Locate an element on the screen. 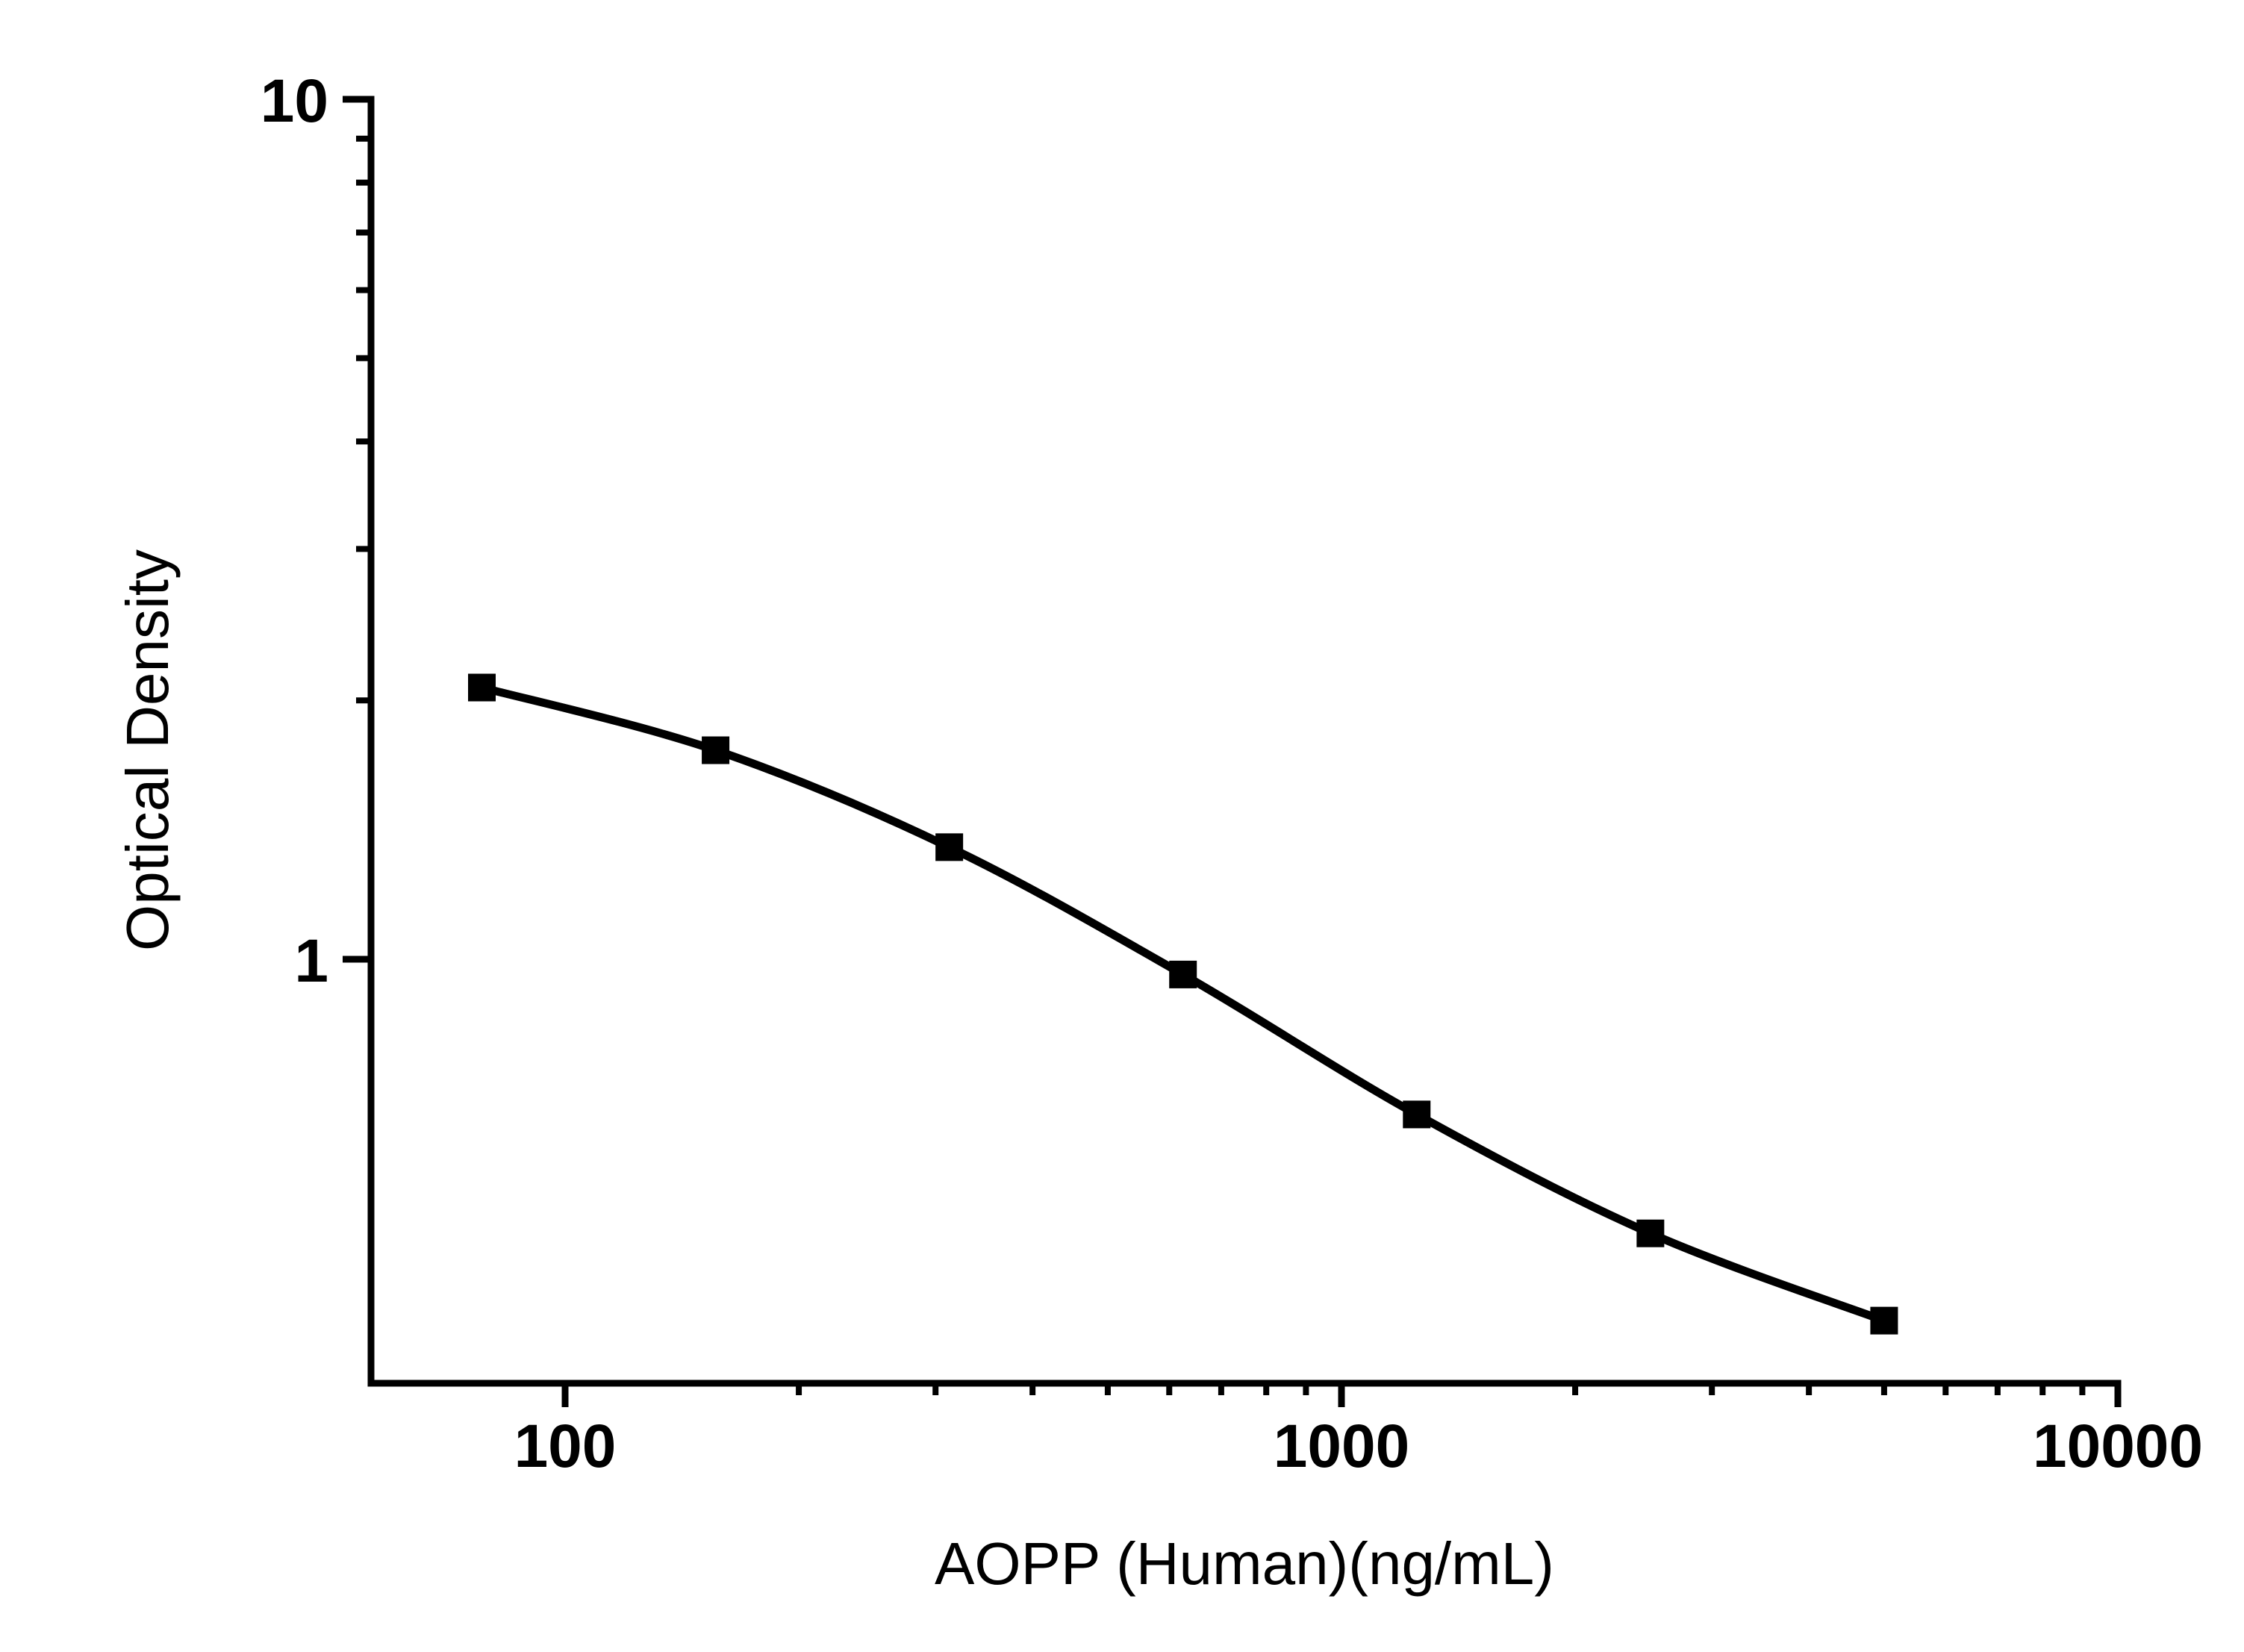 This screenshot has height=1652, width=2244. x-axis-tick-labels: 100 1000 10000 is located at coordinates (1358, 1446).